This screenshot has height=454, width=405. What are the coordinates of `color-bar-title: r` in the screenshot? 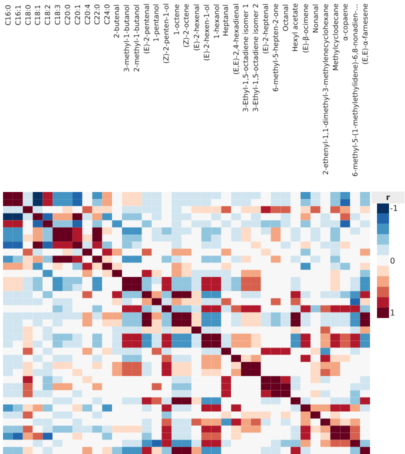 It's located at (388, 197).